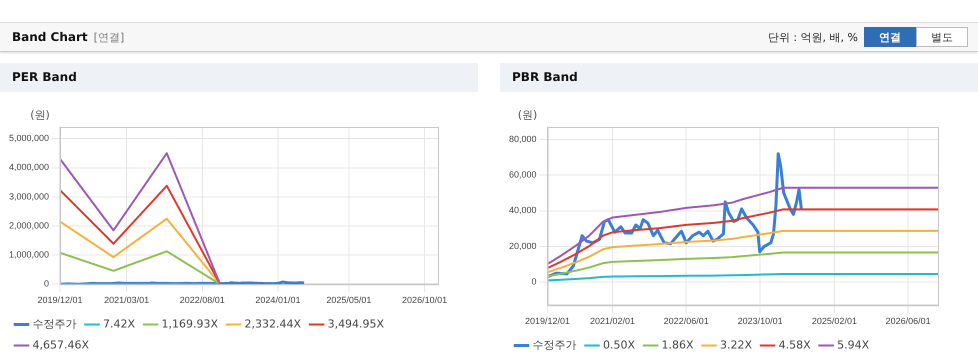 The width and height of the screenshot is (978, 362). I want to click on x-tick-label: 2022/06/01, so click(686, 321).